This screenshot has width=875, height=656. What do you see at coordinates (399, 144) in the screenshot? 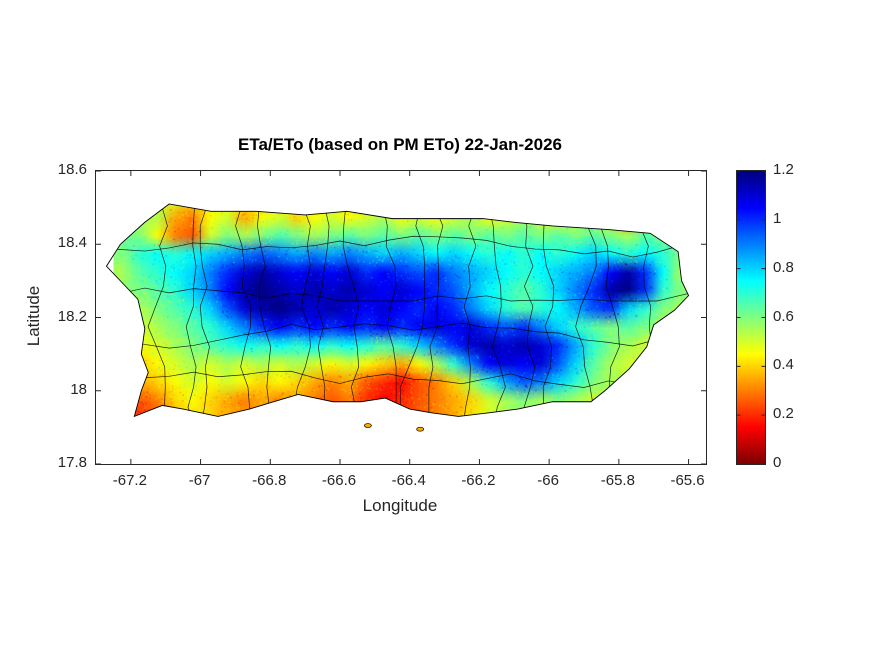
I see `chart-title: ETa/ETo (based on PM ETo) 22-Jan-2026` at bounding box center [399, 144].